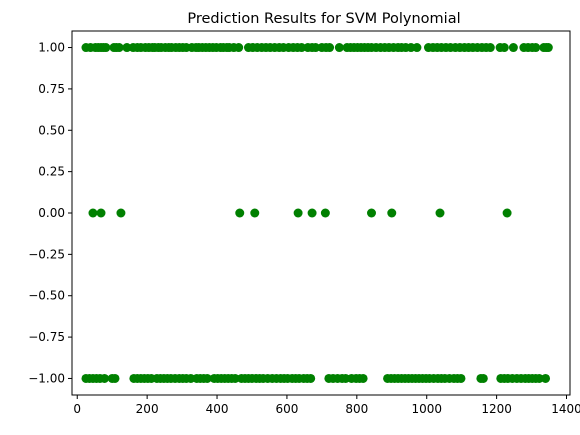  What do you see at coordinates (496, 409) in the screenshot?
I see `x-tick-label: 1200` at bounding box center [496, 409].